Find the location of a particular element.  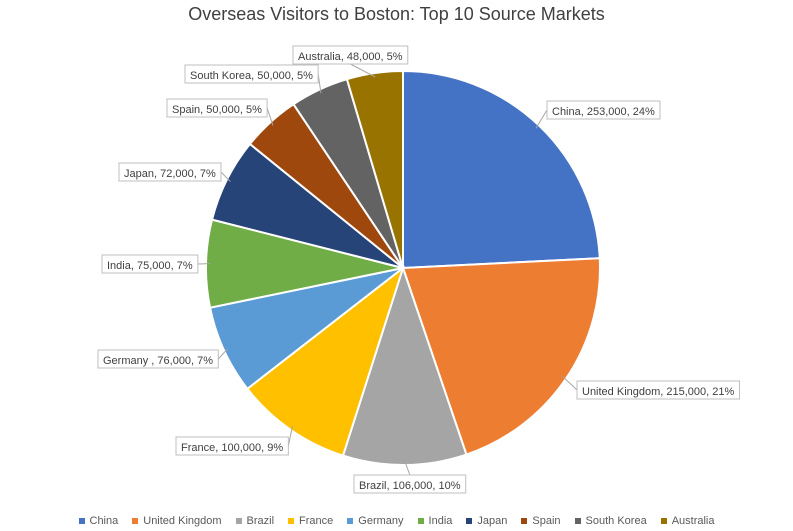

legend-item: Spain is located at coordinates (541, 521).